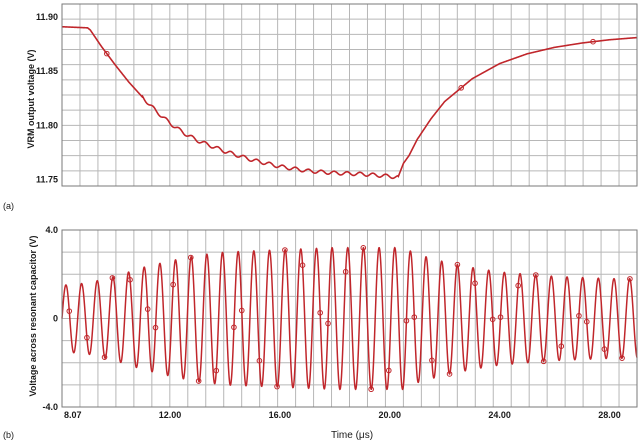 The width and height of the screenshot is (639, 446). Describe the element at coordinates (47, 180) in the screenshot. I see `y-tick-label: 11.75` at that location.